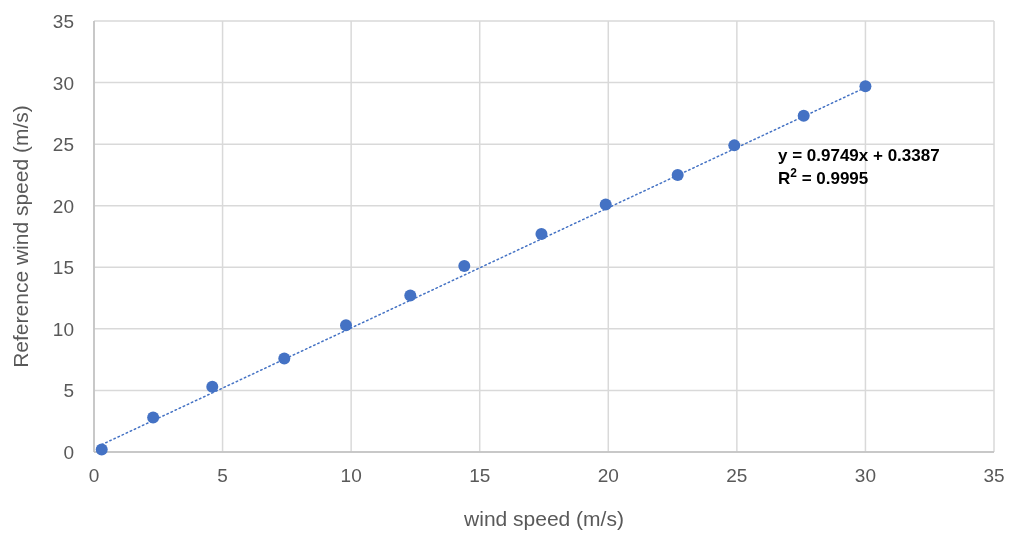  Describe the element at coordinates (63, 145) in the screenshot. I see `y-tick-label: 25` at that location.